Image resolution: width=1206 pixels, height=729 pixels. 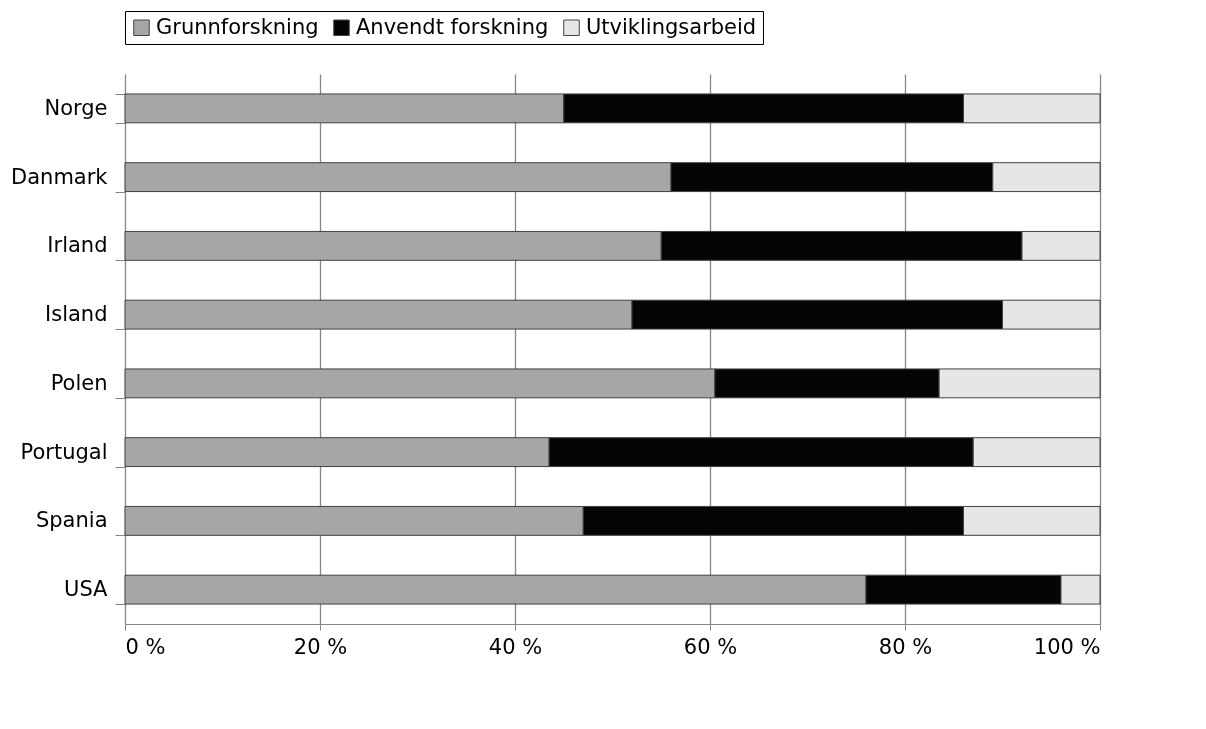 What do you see at coordinates (452, 26) in the screenshot?
I see `legend-label: Anvendt forskning` at bounding box center [452, 26].